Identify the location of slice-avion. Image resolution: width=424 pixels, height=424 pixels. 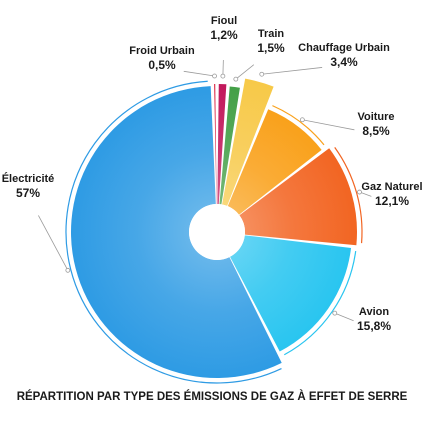
(291, 293).